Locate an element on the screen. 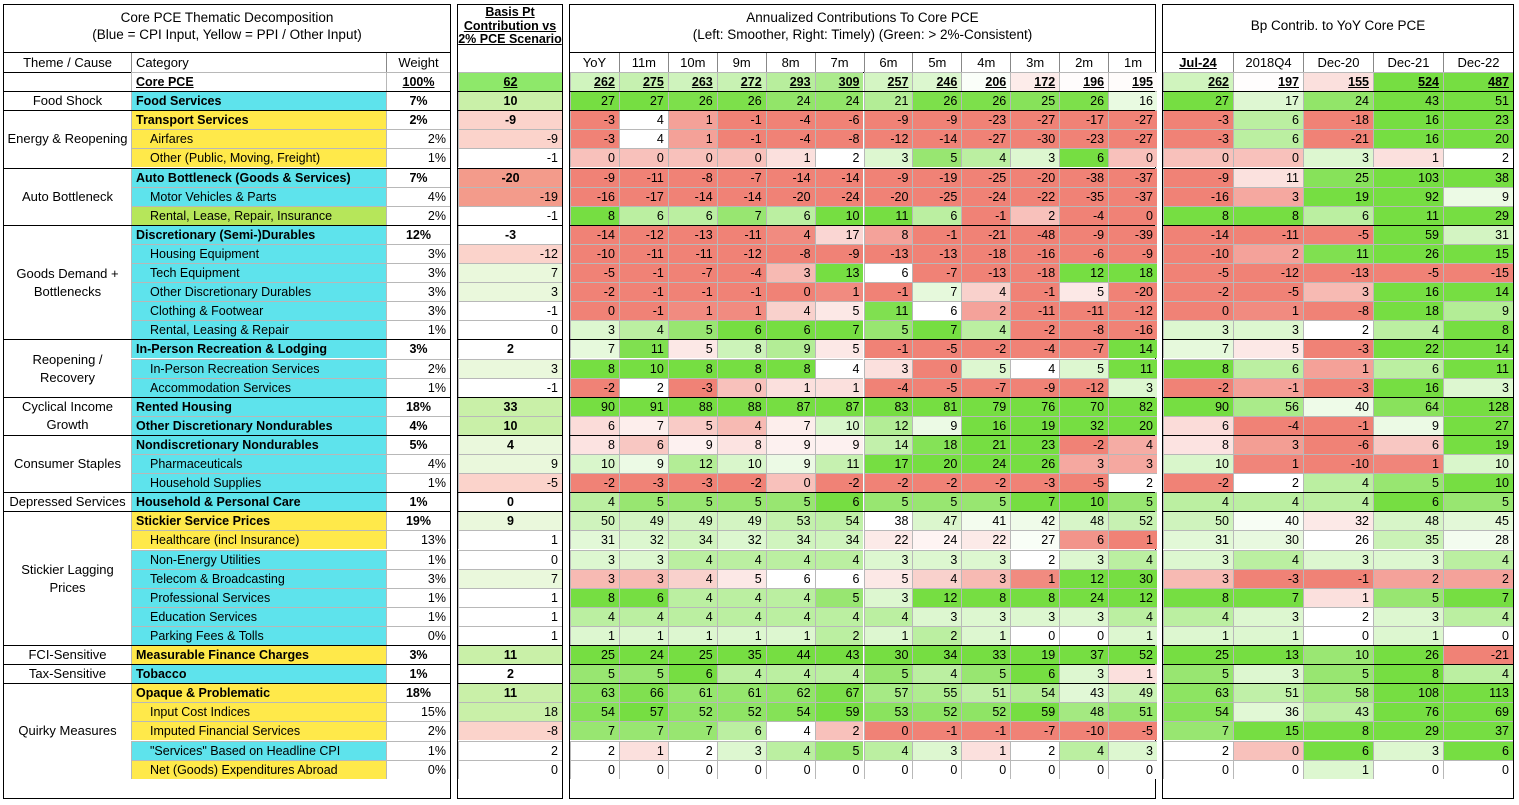 Image resolution: width=1519 pixels, height=805 pixels. annualized-9-10: -6 is located at coordinates (1084, 253).